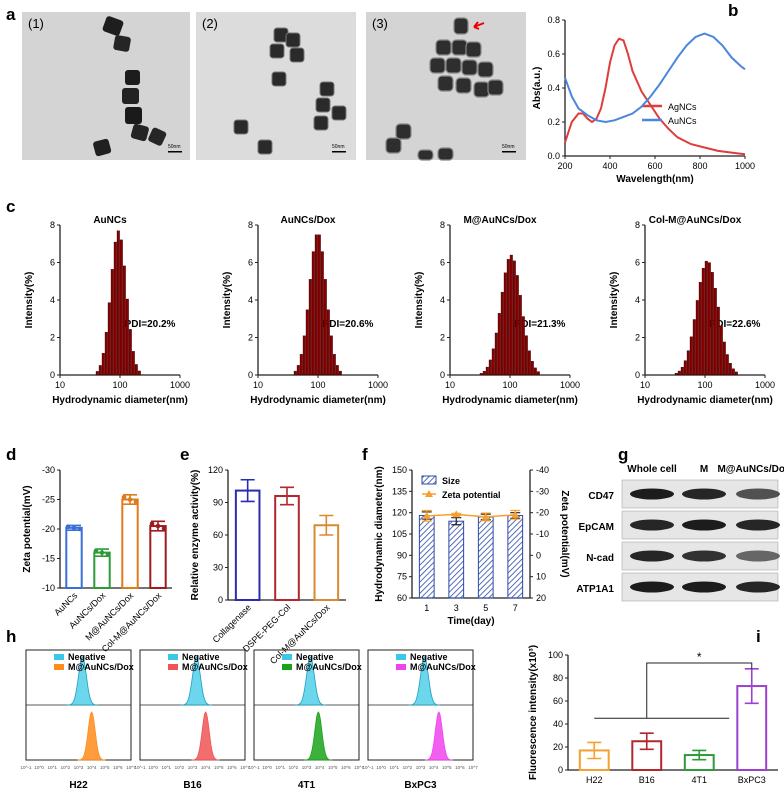 The width and height of the screenshot is (784, 800). Describe the element at coordinates (11, 636) in the screenshot. I see `panel-letter-h: h` at that location.